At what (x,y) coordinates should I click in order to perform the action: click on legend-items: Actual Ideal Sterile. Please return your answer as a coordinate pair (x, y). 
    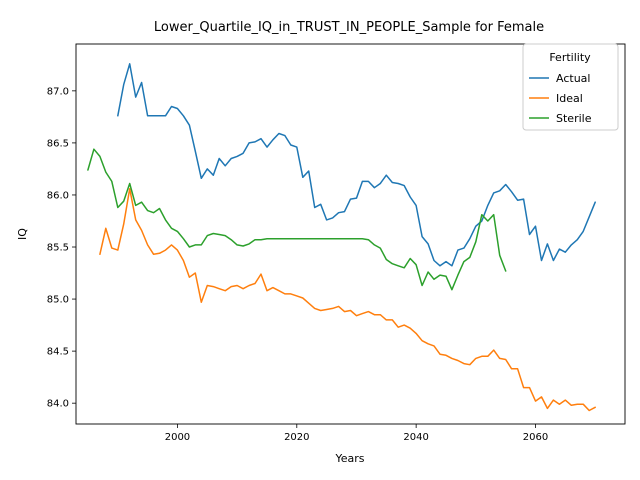
    Looking at the image, I should click on (560, 98).